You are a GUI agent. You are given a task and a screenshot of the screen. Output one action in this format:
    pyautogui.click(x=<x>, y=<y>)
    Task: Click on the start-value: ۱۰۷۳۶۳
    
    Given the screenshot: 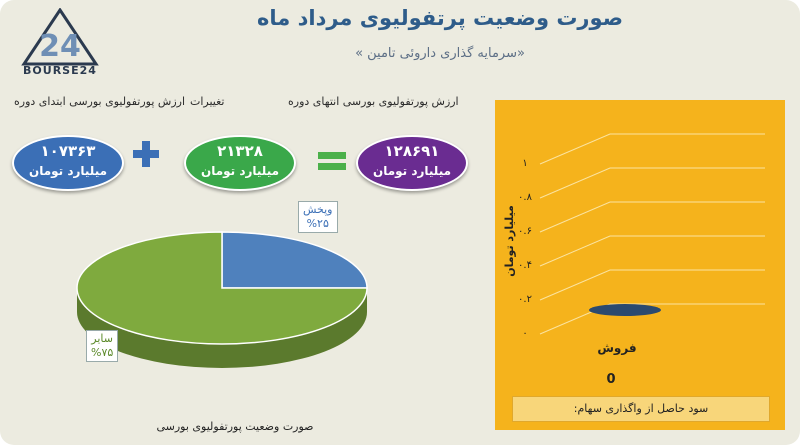 What is the action you would take?
    pyautogui.click(x=68, y=151)
    